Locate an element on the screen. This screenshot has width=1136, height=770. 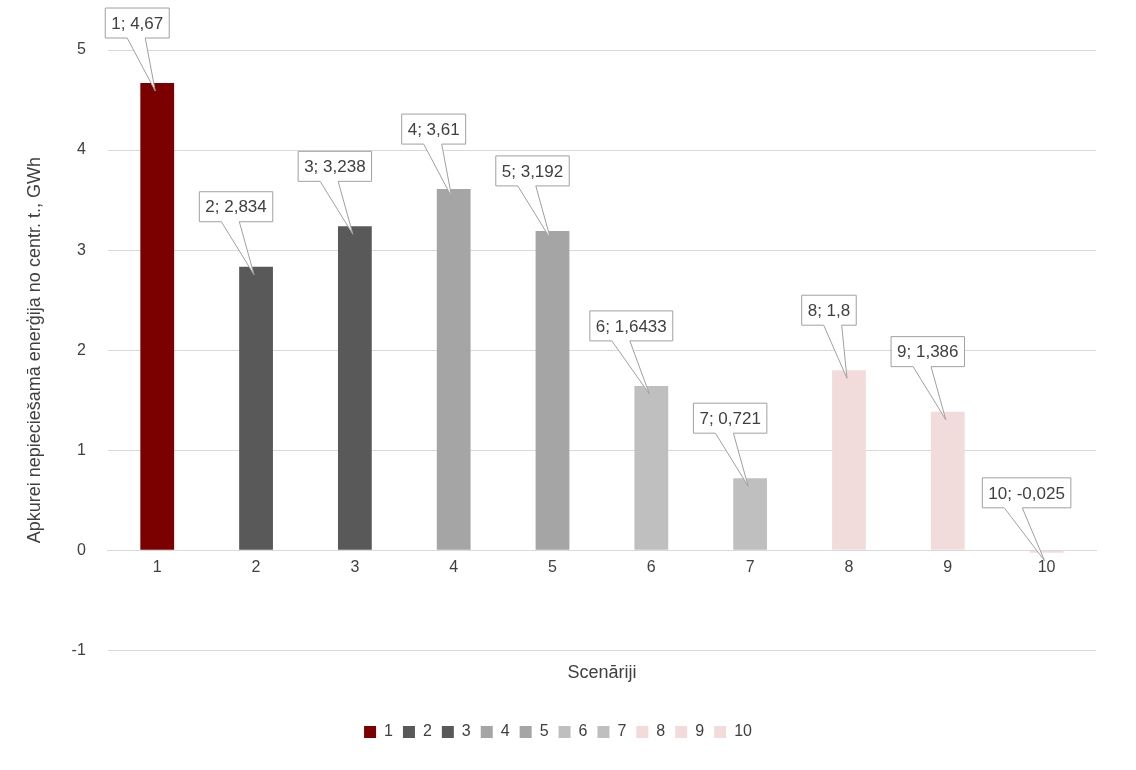
x-tick-label: 8 is located at coordinates (849, 567).